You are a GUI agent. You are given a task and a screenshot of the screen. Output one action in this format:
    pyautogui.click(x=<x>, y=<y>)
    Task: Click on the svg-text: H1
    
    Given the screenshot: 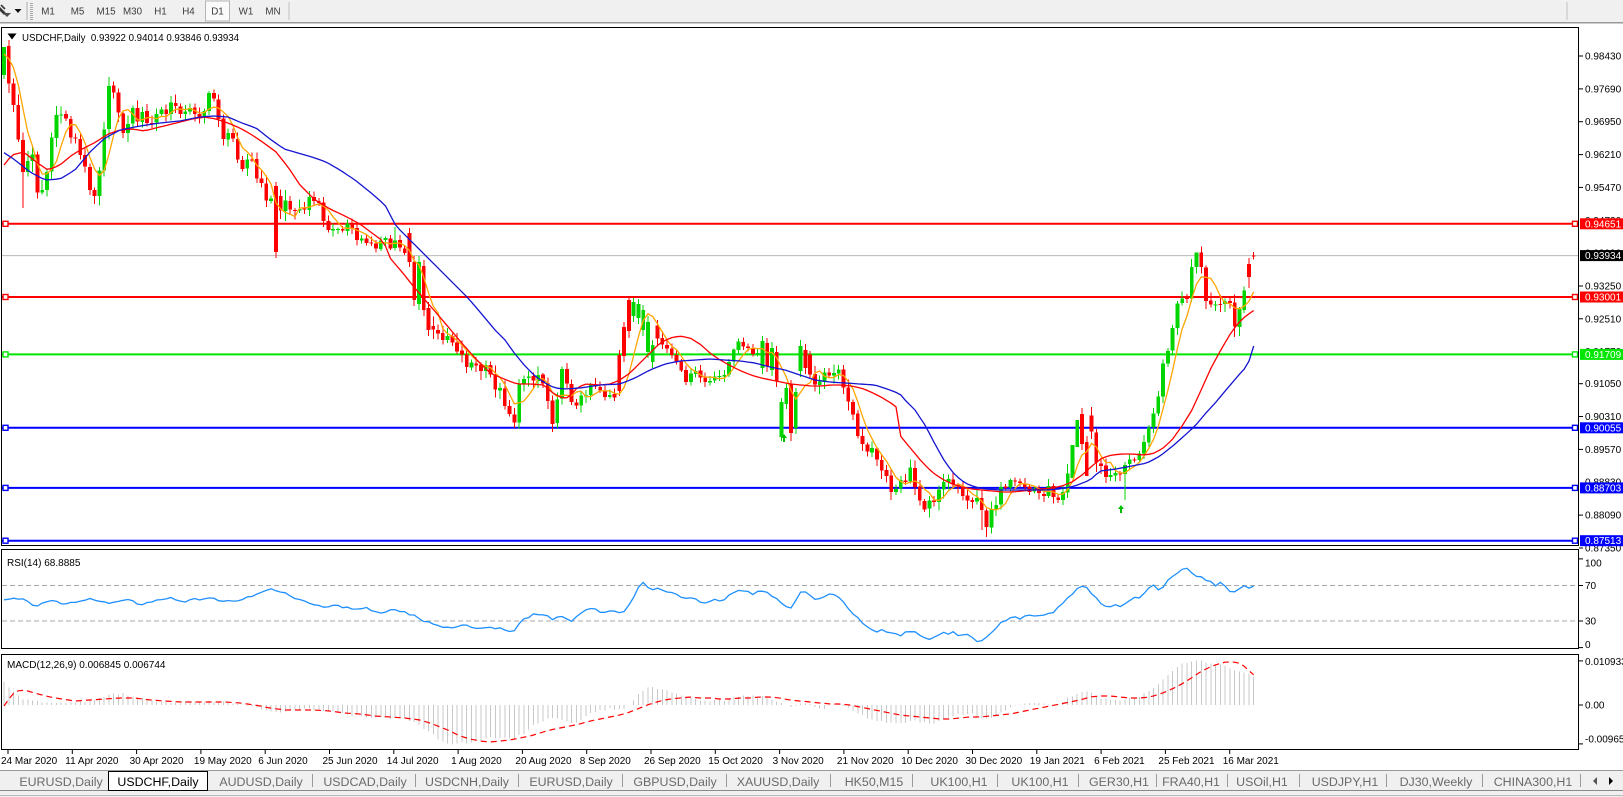 What is the action you would take?
    pyautogui.click(x=160, y=12)
    